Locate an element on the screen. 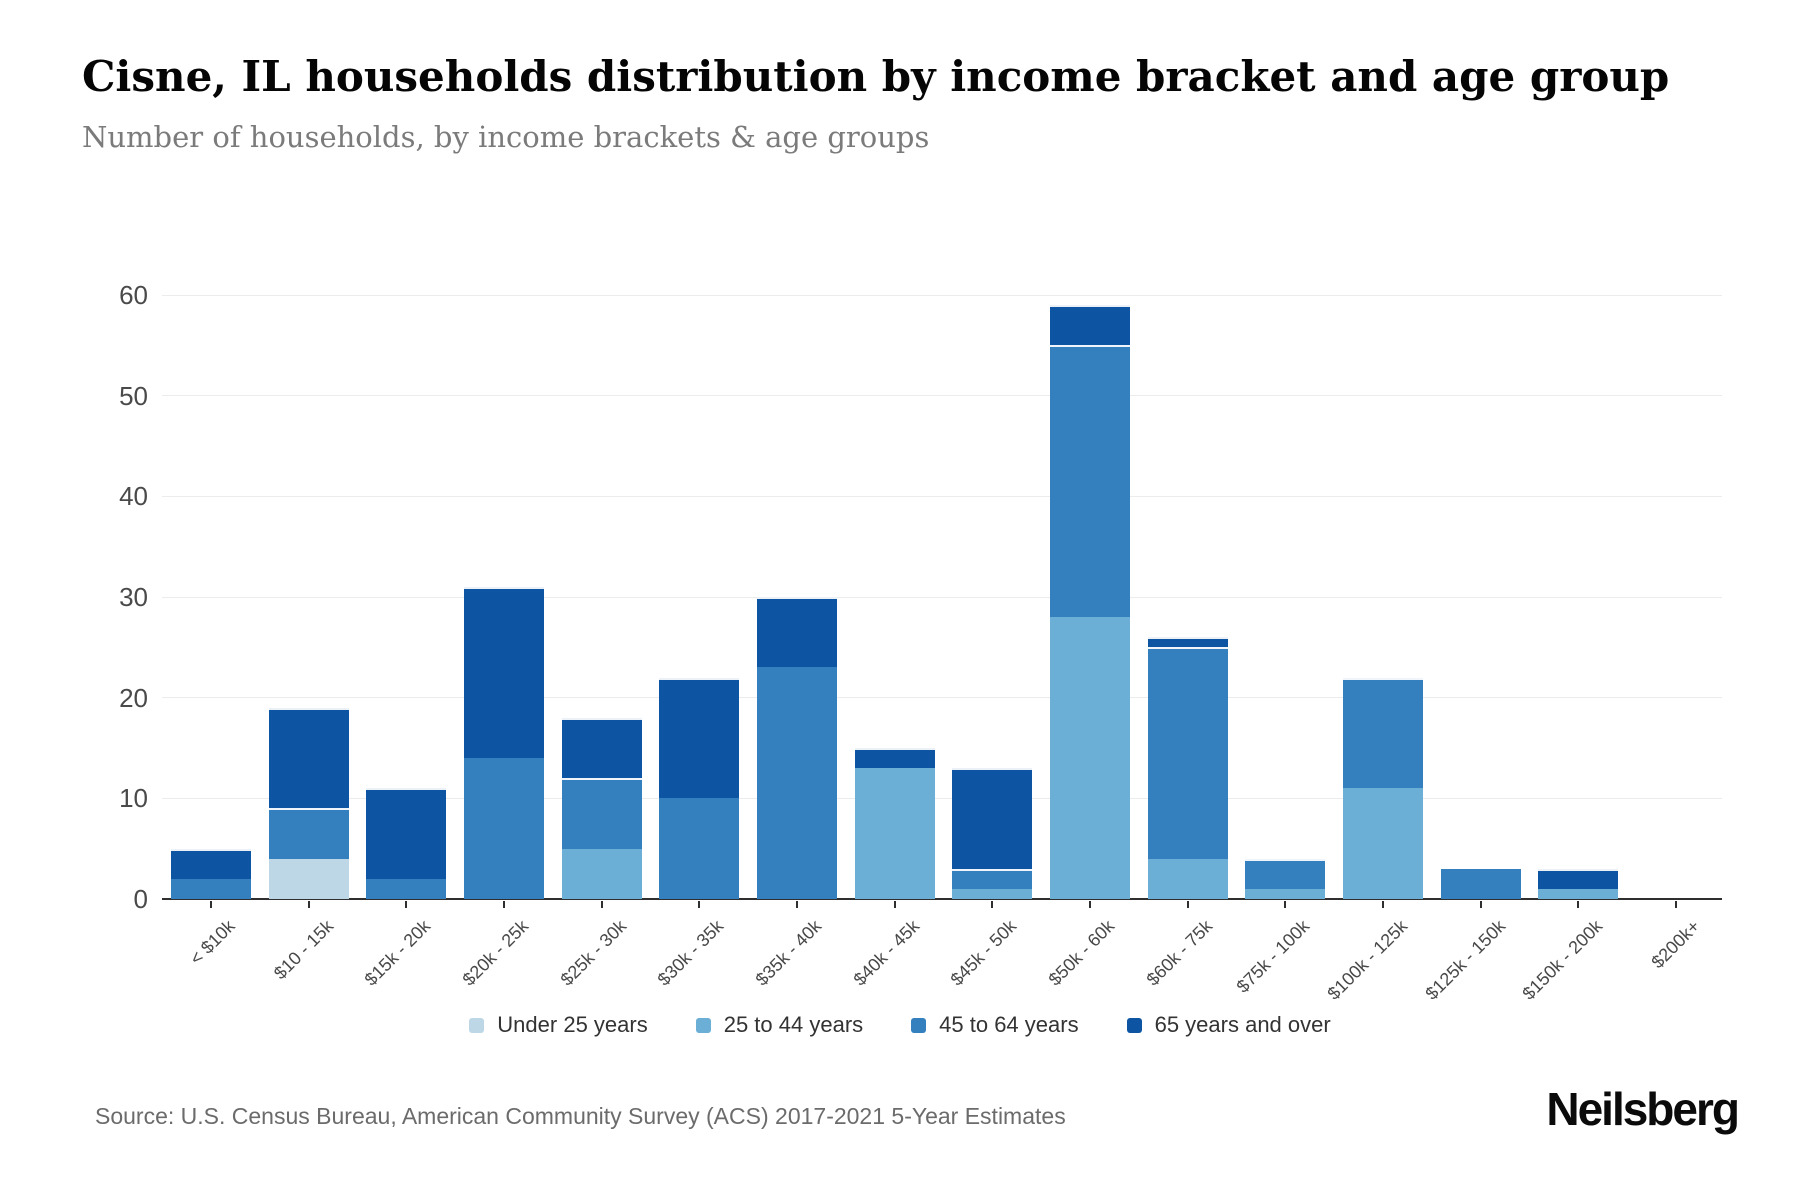 The image size is (1800, 1200). x-axis-tick-label: $200k+ is located at coordinates (1676, 944).